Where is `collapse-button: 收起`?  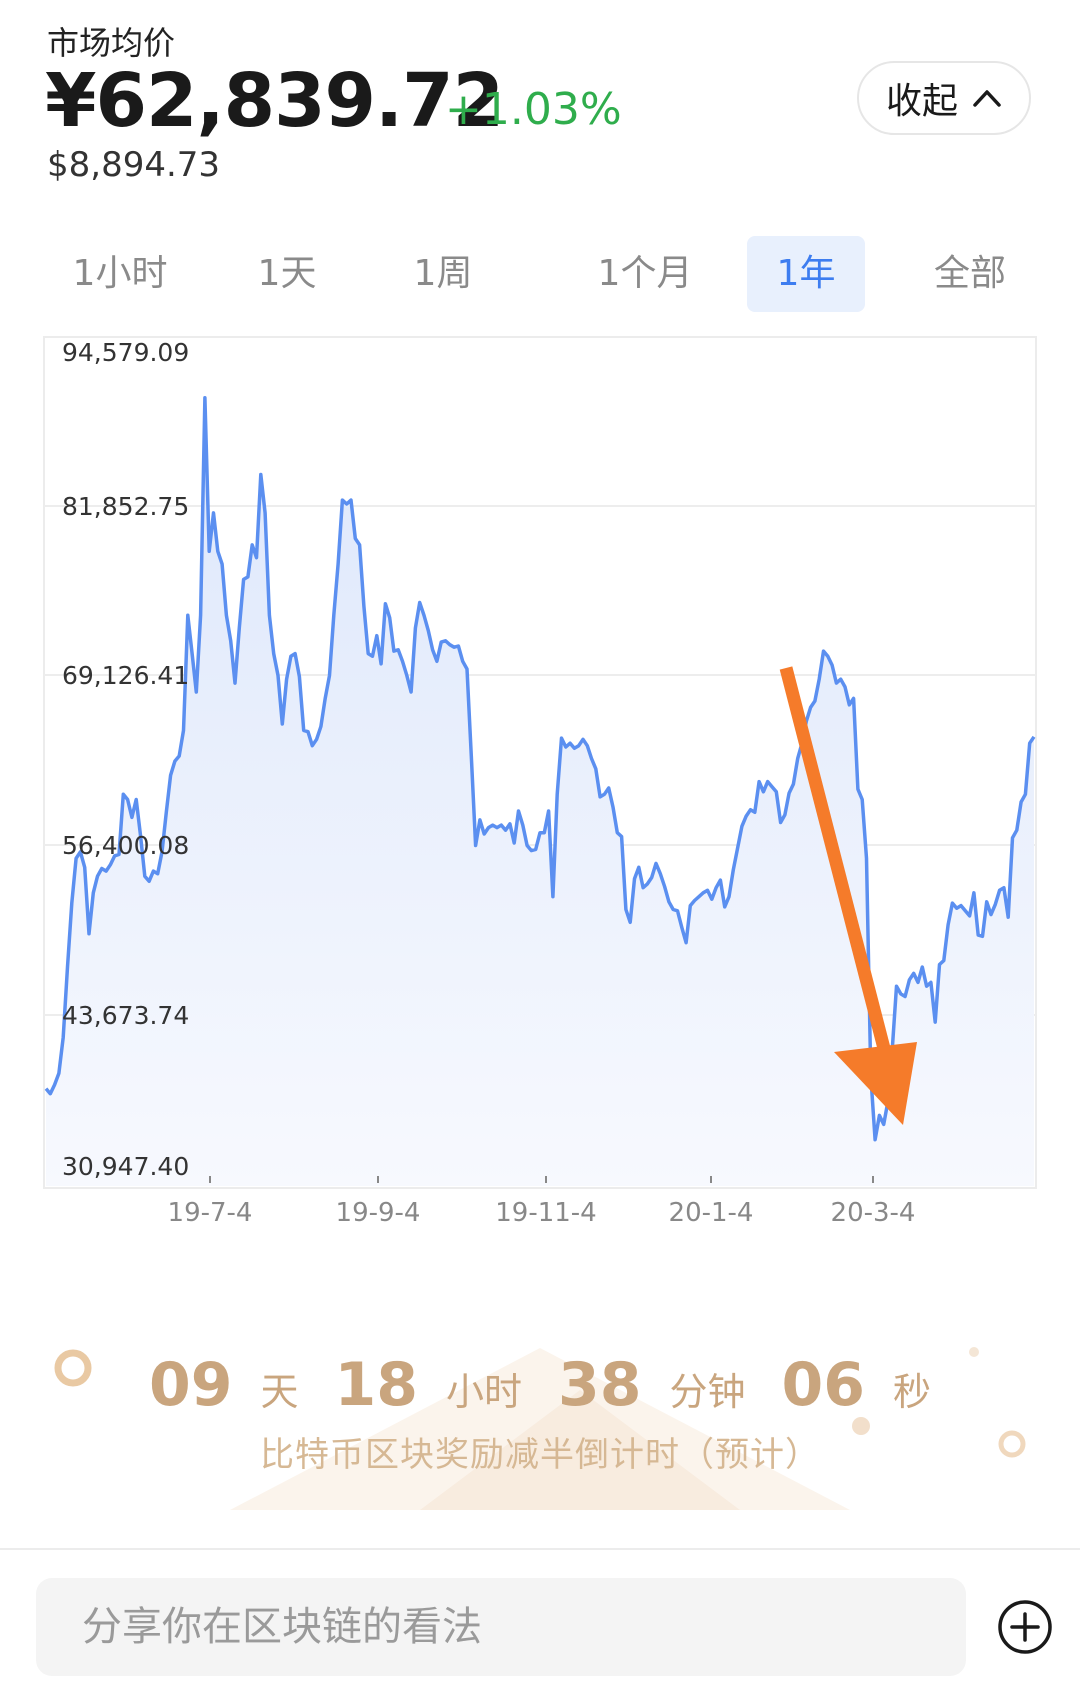 collapse-button: 收起 is located at coordinates (944, 98).